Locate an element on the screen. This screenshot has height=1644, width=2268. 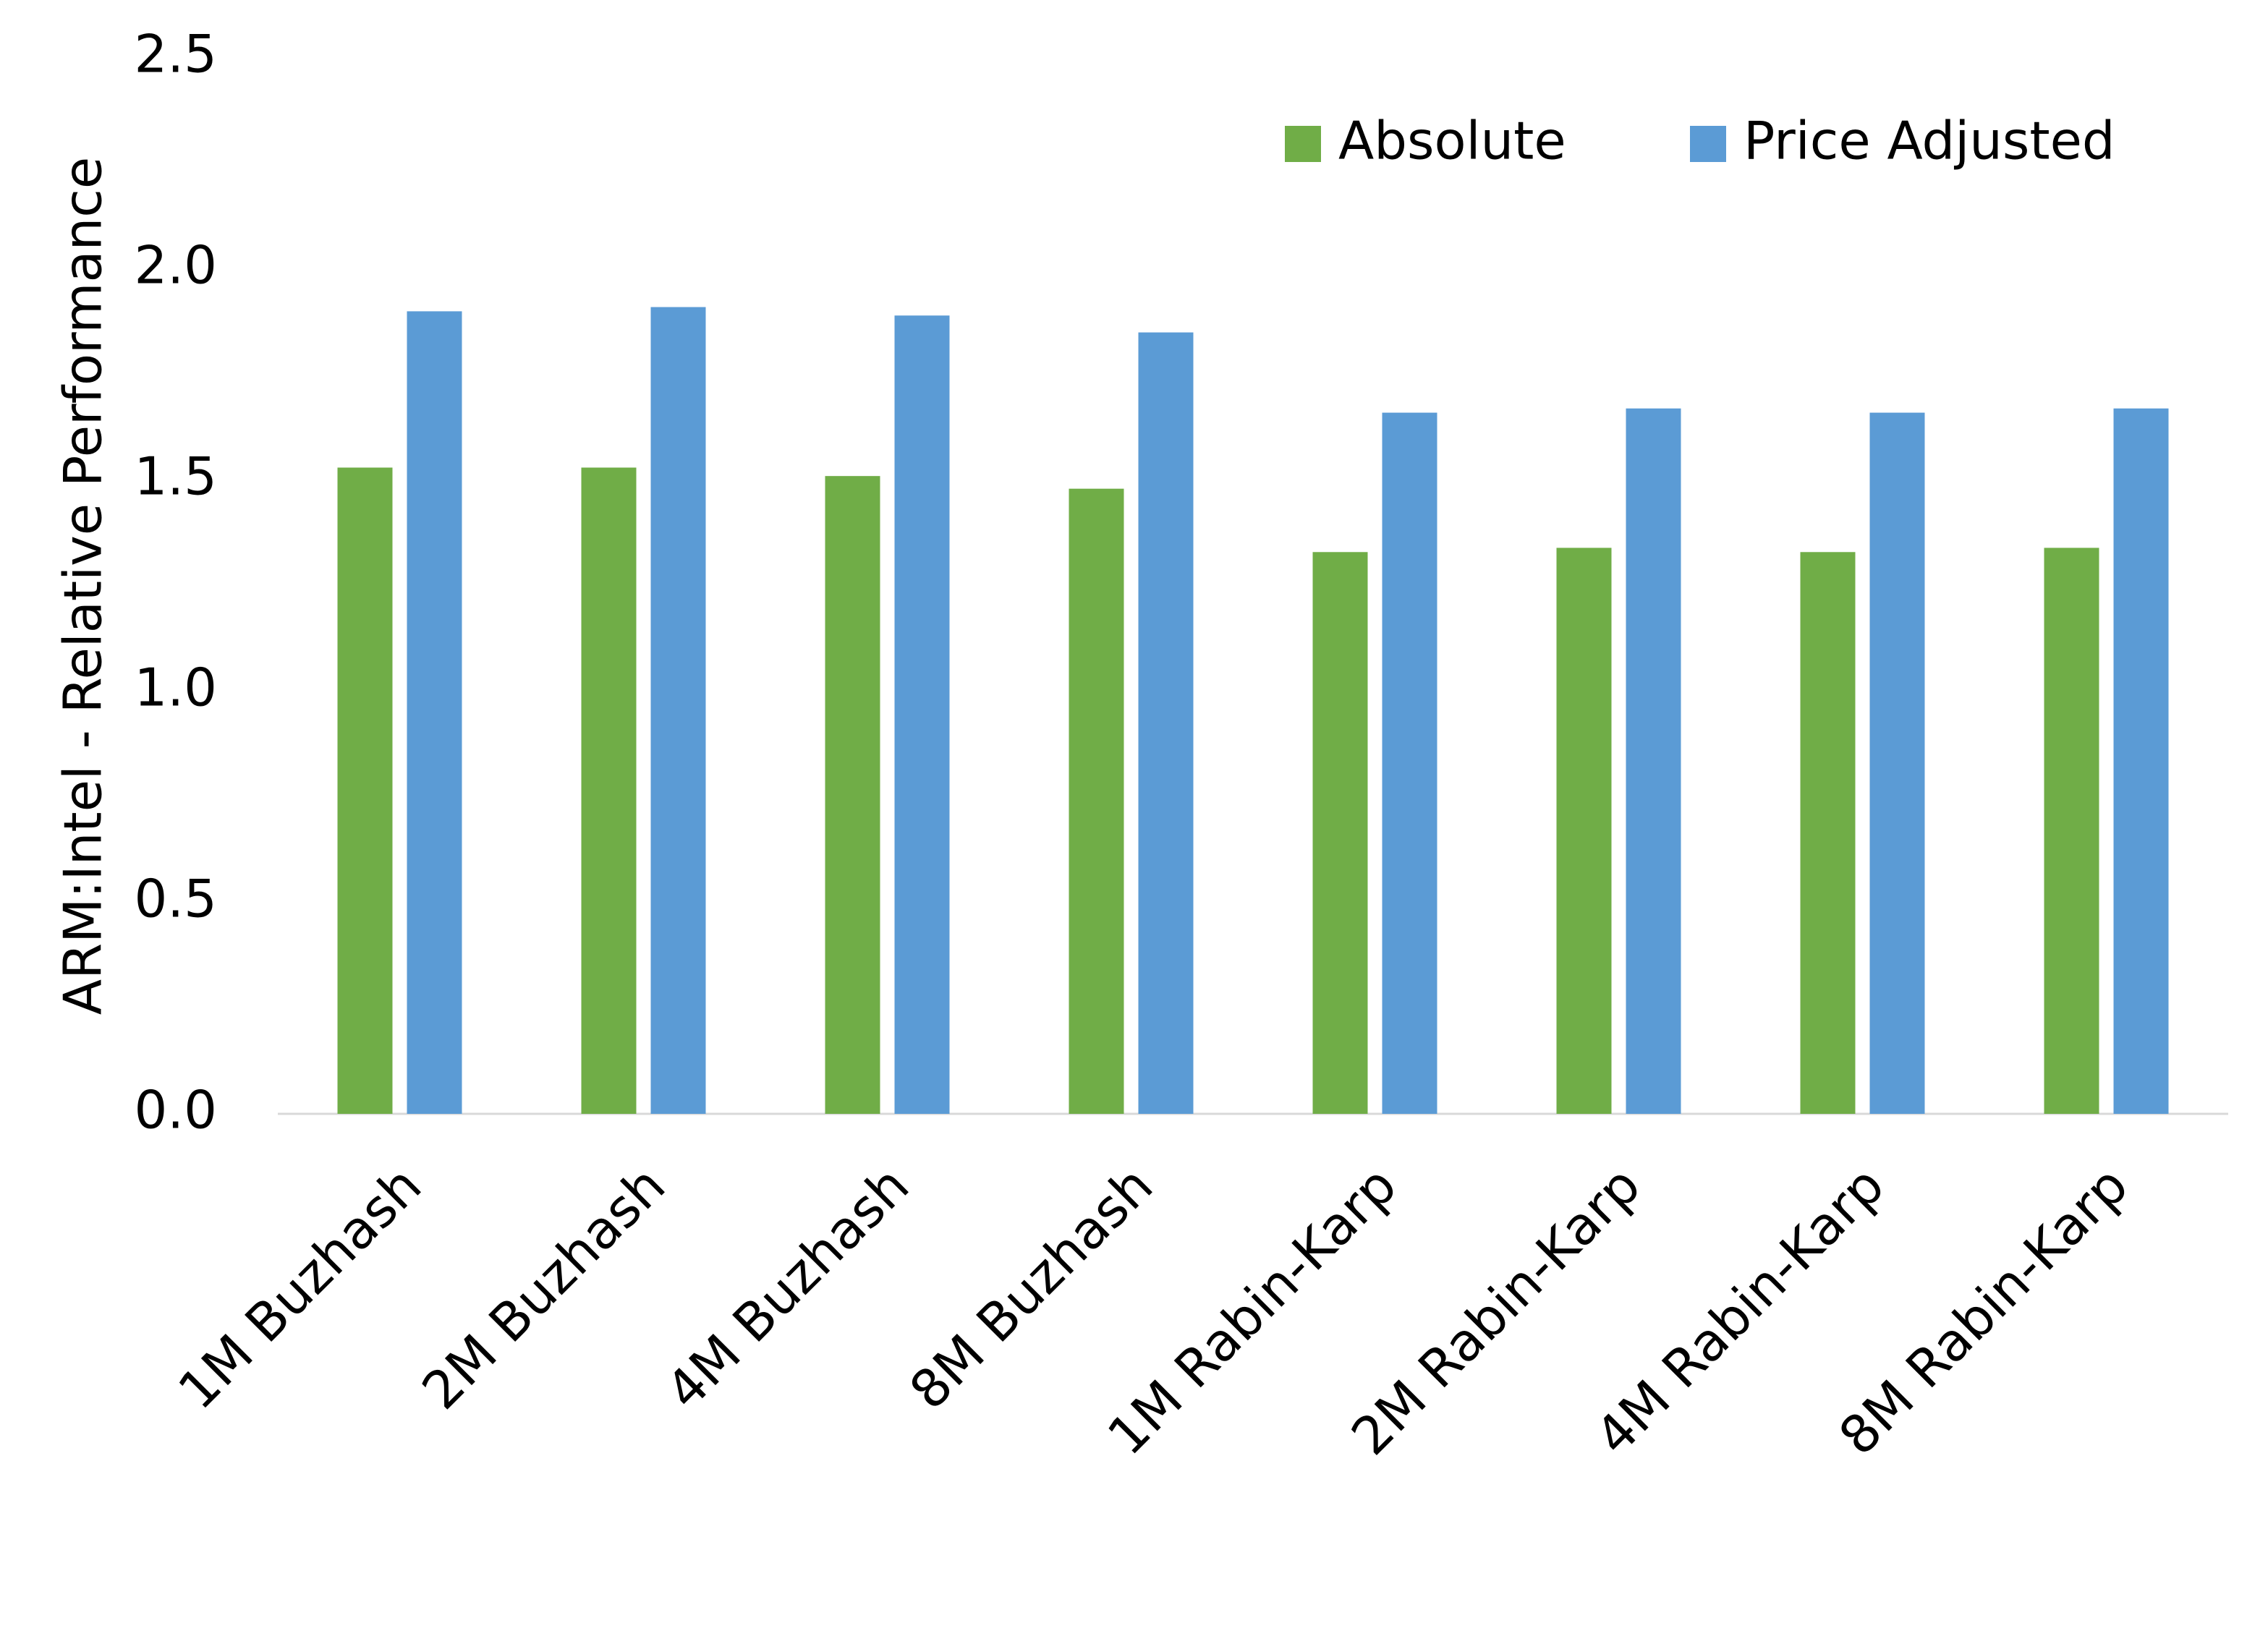
y-tick-label: 2.5 is located at coordinates (175, 54).